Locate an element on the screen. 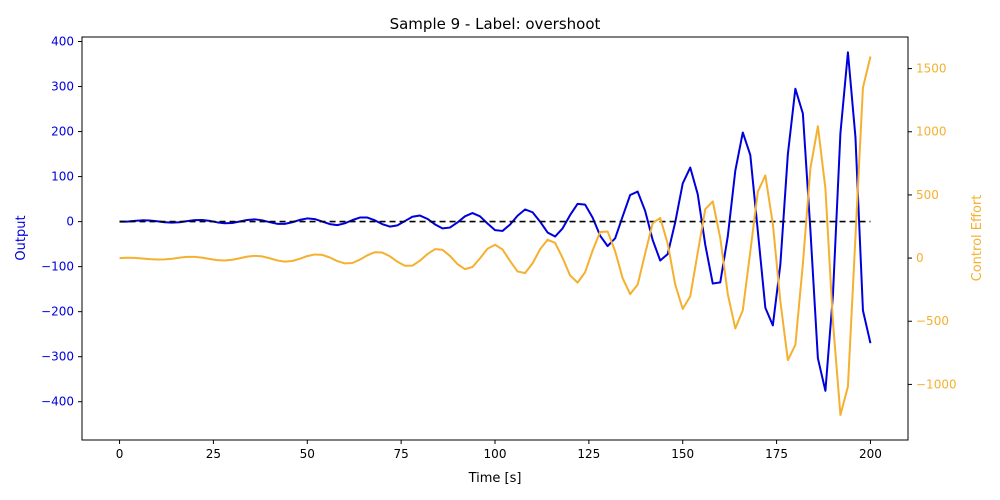 Image resolution: width=1000 pixels, height=500 pixels. y-tick-label-right: 1500 is located at coordinates (931, 69).